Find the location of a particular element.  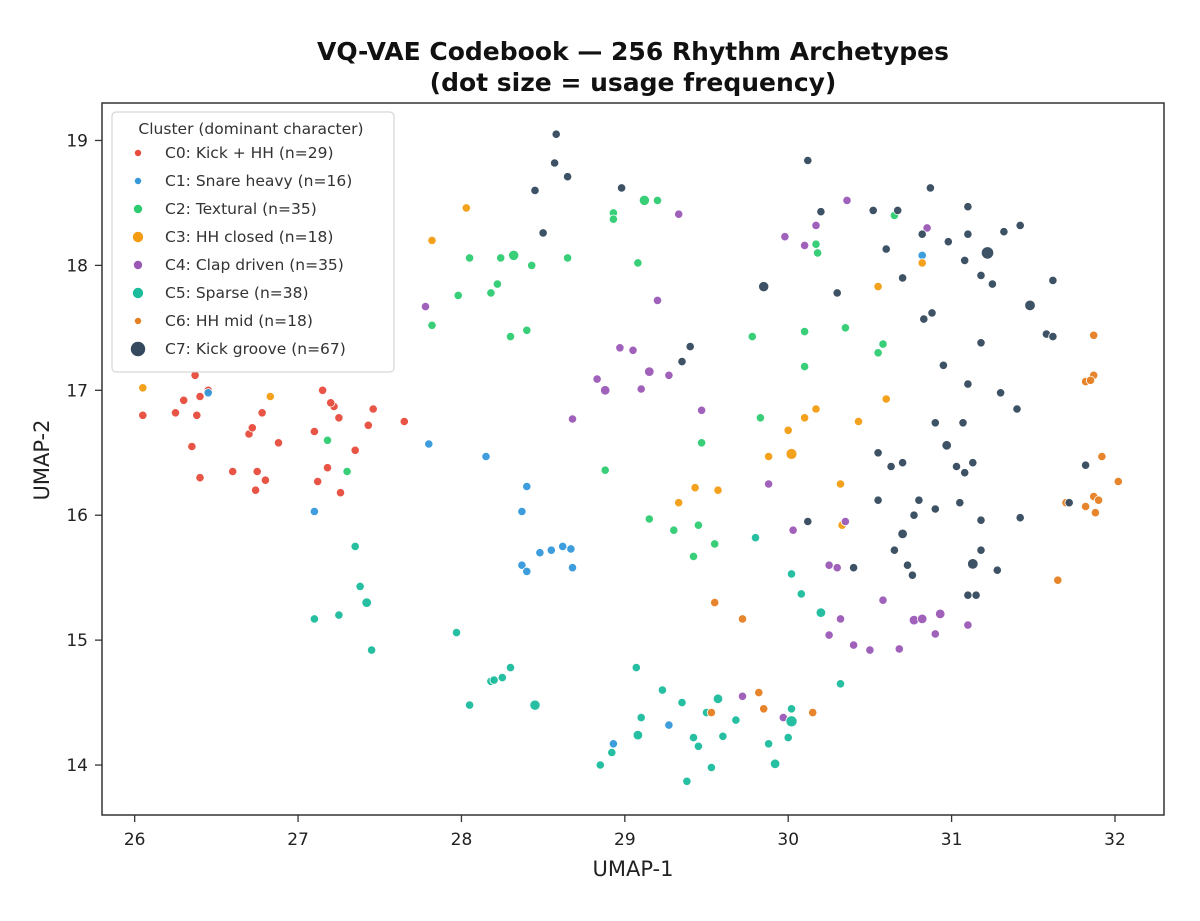

legend-entry: C4: Clap driven (n=35) is located at coordinates (254, 265).